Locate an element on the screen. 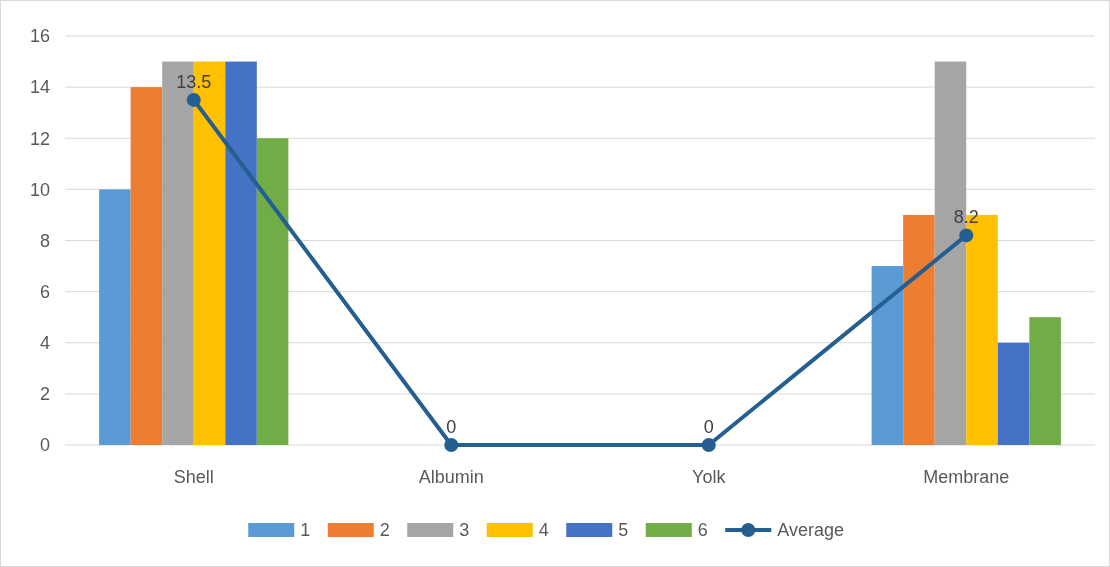  legend-label: 5 is located at coordinates (623, 530).